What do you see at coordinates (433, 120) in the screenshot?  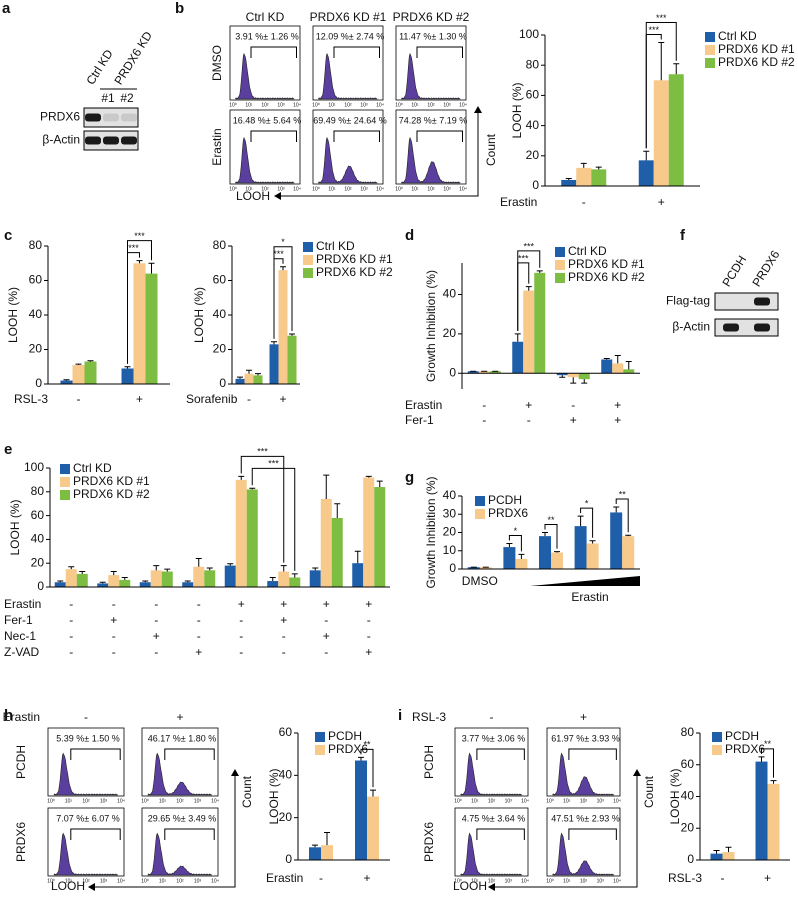 I see `gate-label: 74.28 %± 7.19 %` at bounding box center [433, 120].